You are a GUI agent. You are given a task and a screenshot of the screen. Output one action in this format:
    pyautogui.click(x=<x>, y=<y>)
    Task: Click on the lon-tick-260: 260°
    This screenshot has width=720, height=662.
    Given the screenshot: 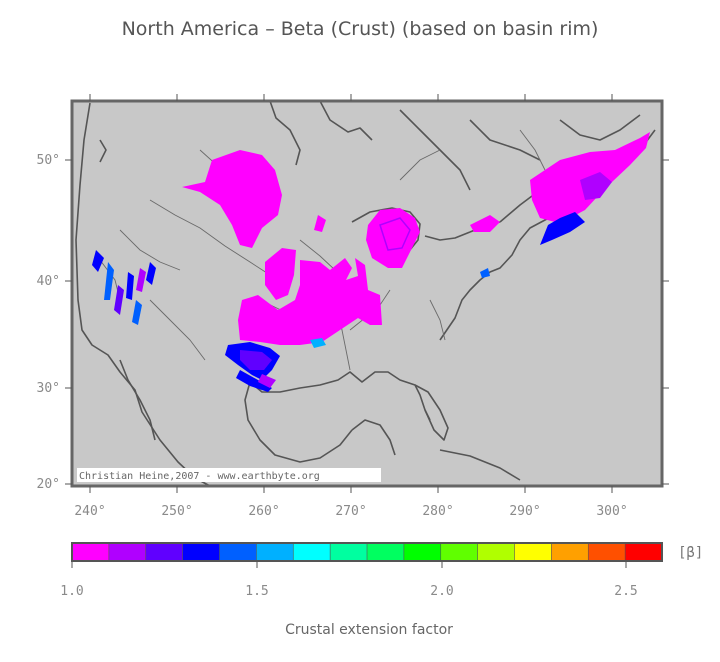 What is the action you would take?
    pyautogui.click(x=263, y=511)
    